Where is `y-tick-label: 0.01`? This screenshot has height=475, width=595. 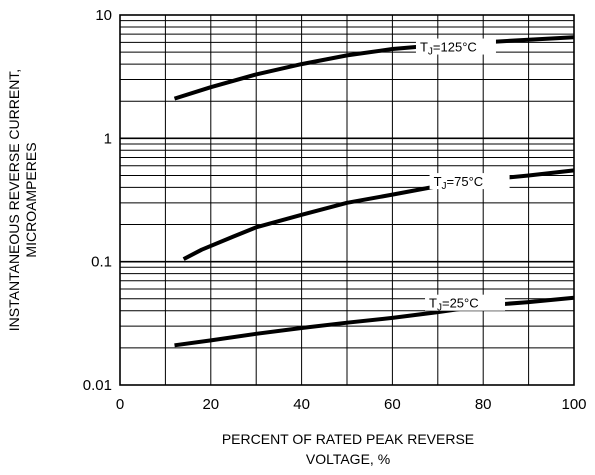
y-tick-label: 0.01 is located at coordinates (97, 385).